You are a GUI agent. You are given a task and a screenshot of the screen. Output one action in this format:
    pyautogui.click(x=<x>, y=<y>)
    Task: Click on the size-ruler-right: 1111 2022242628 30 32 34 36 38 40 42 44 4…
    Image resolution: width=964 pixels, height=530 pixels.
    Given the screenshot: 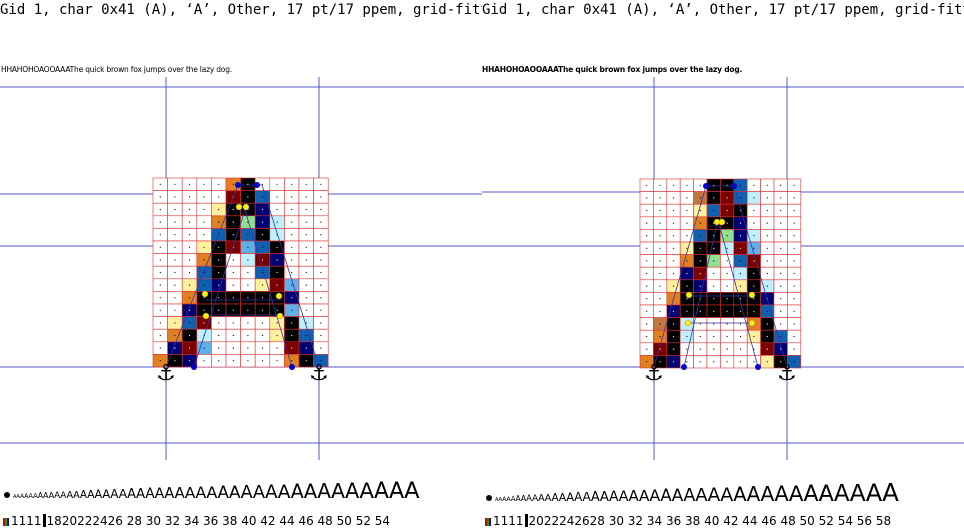 What is the action you would take?
    pyautogui.click(x=723, y=521)
    